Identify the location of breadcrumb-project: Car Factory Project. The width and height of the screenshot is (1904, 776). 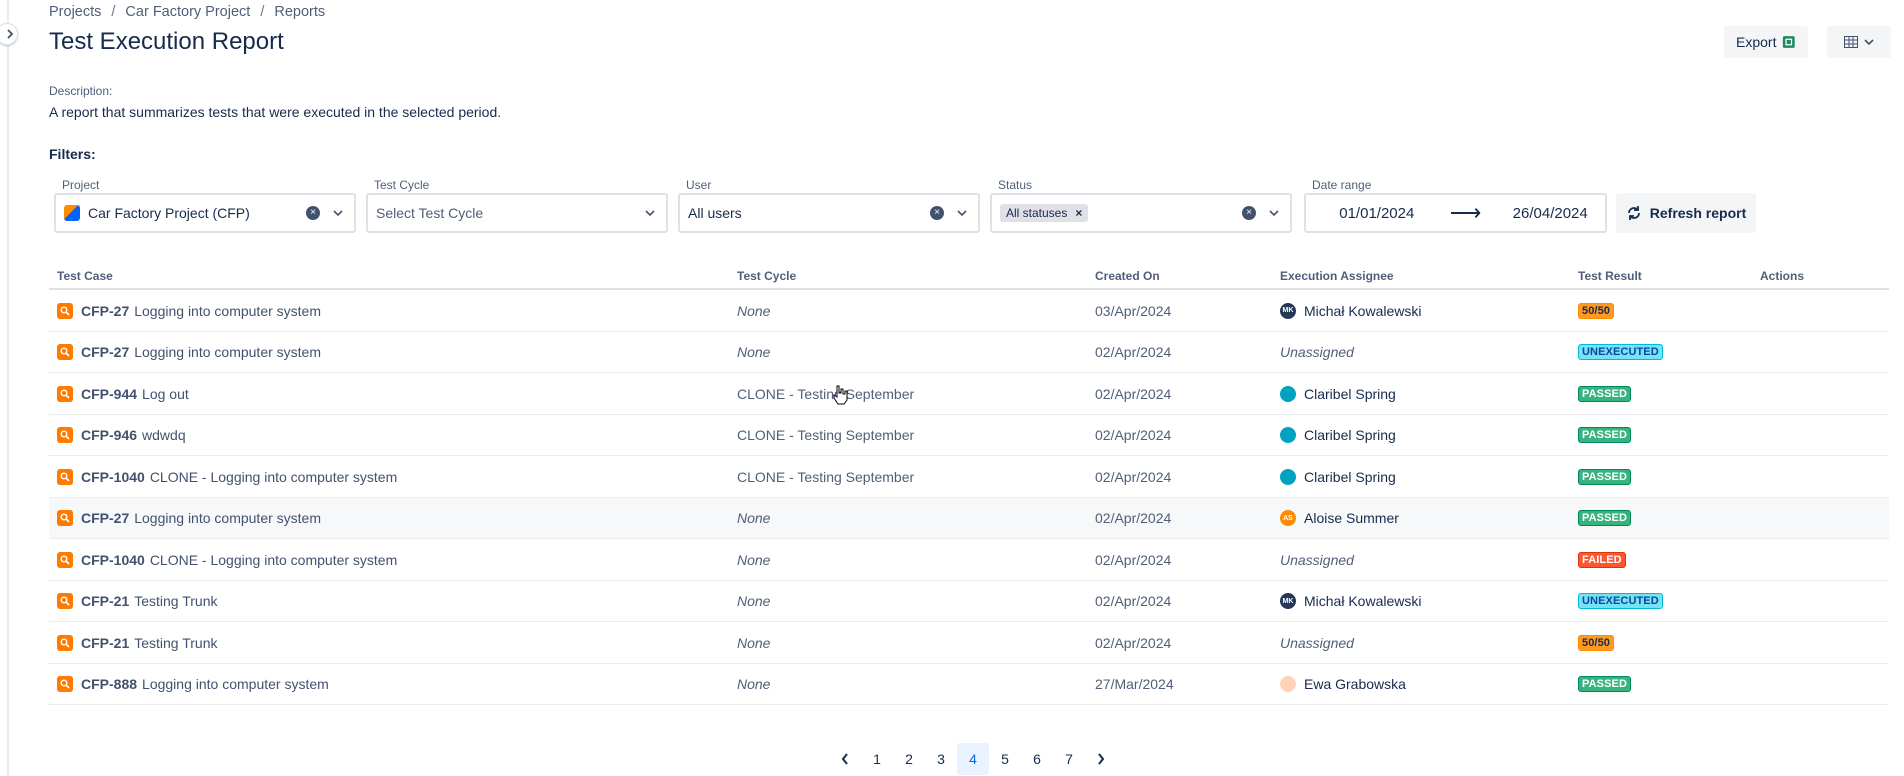
(188, 12).